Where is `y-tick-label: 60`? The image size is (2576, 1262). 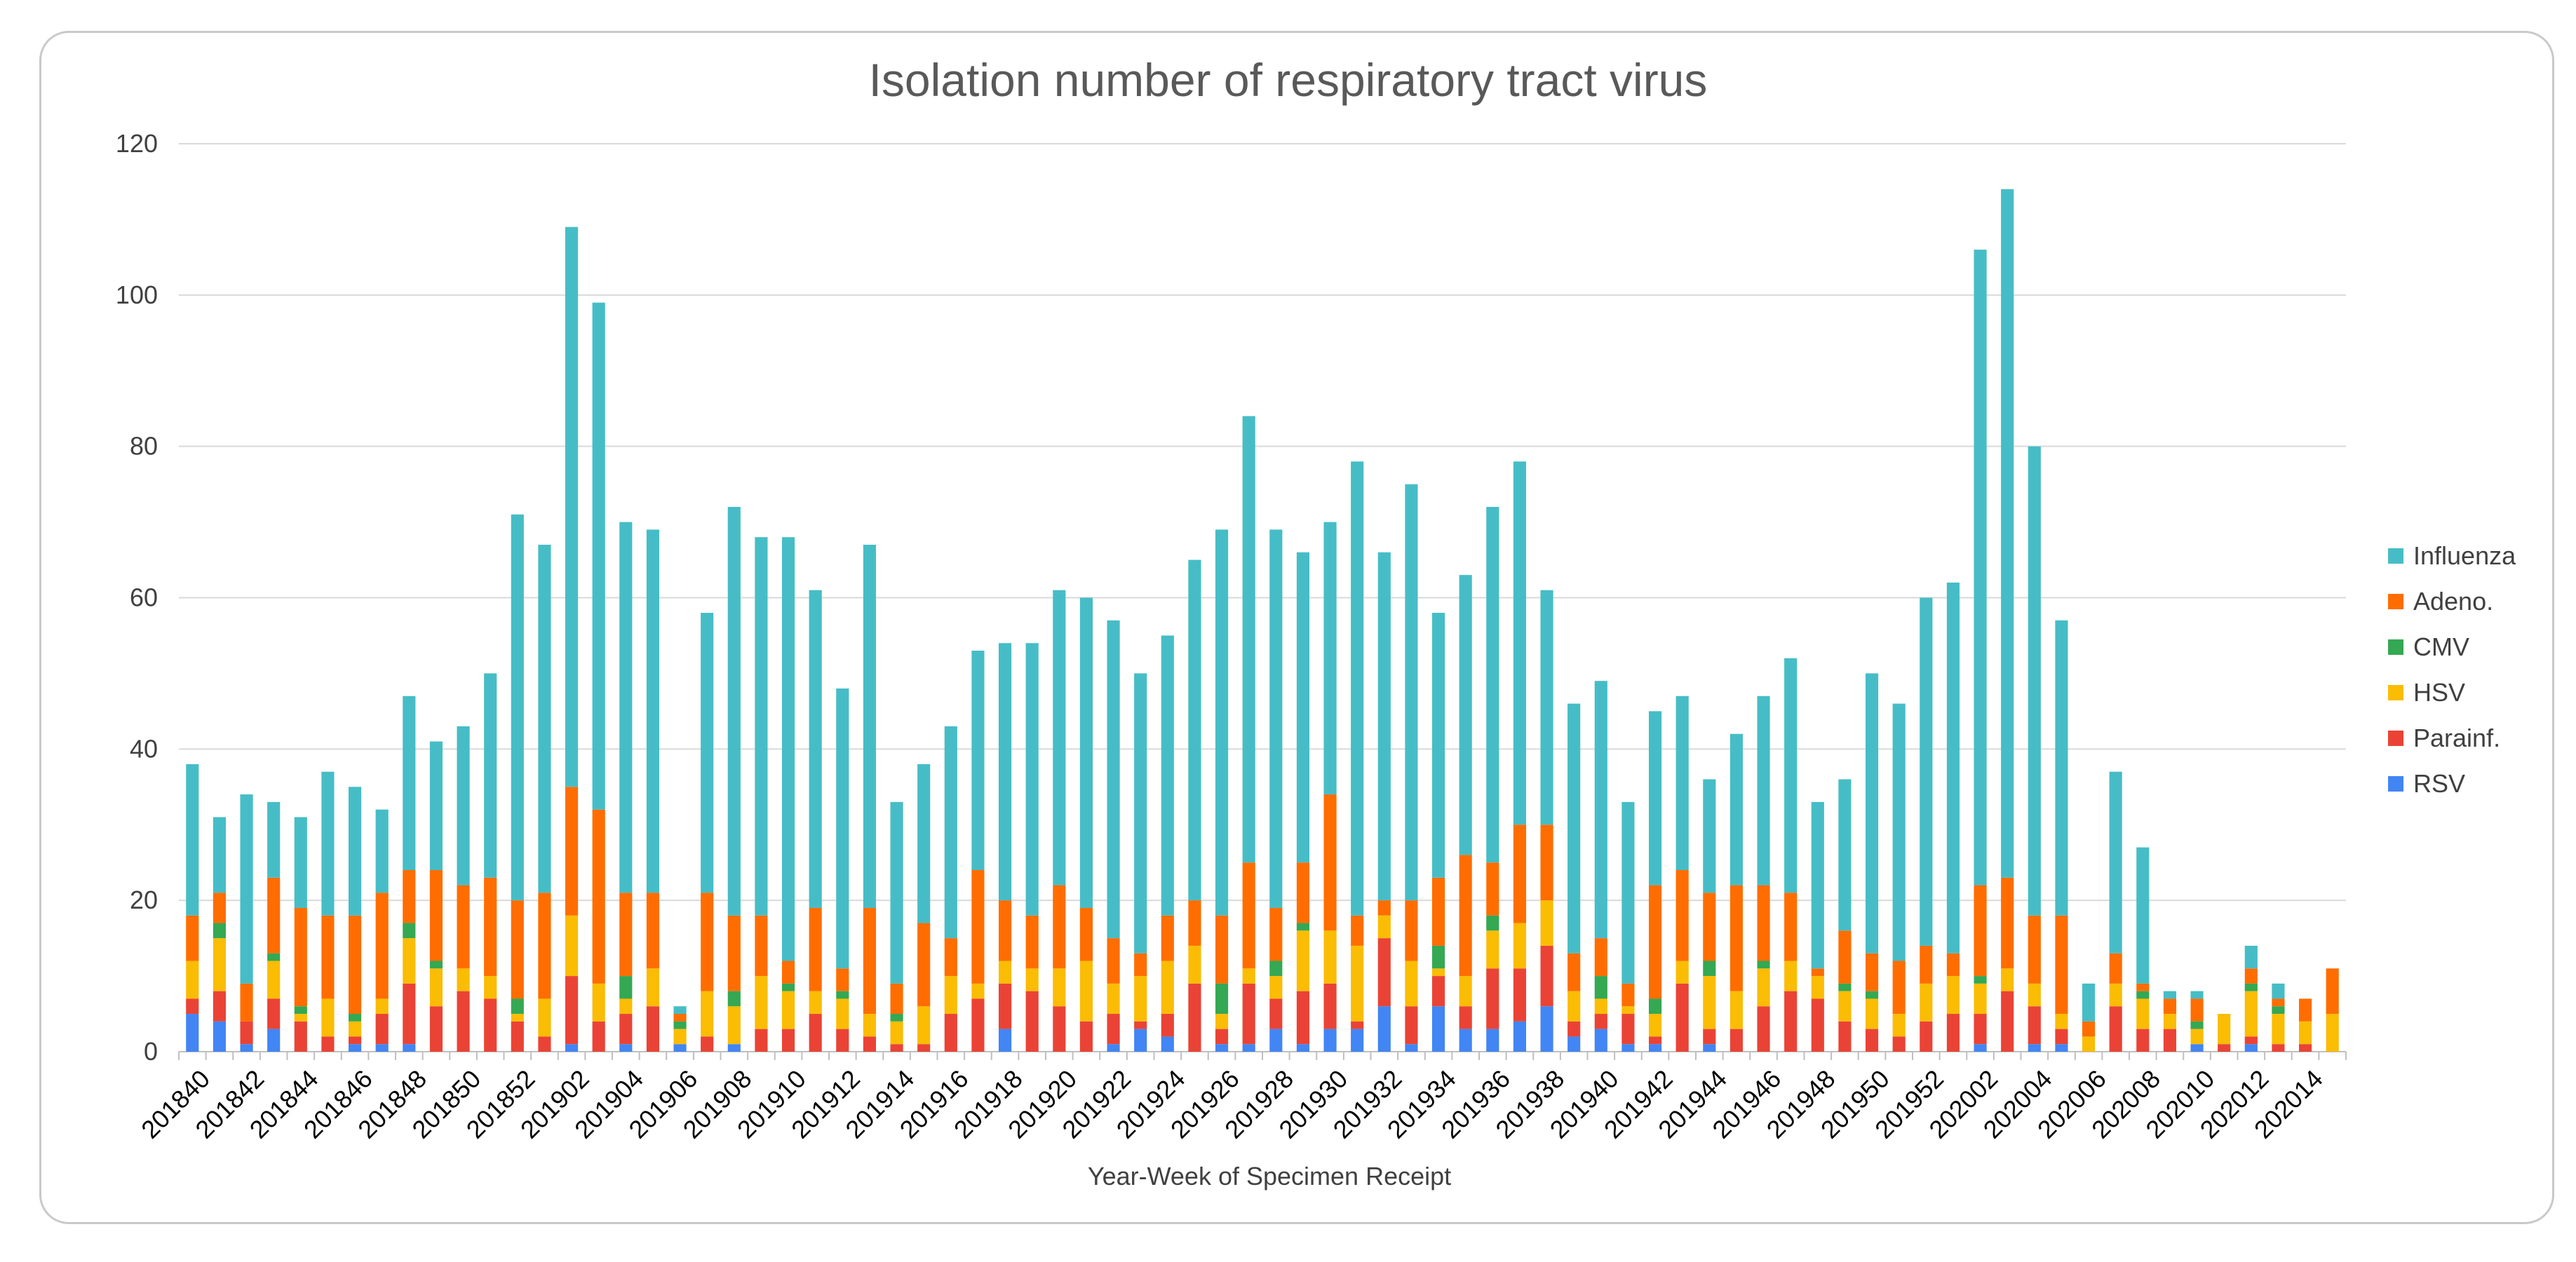 y-tick-label: 60 is located at coordinates (144, 597).